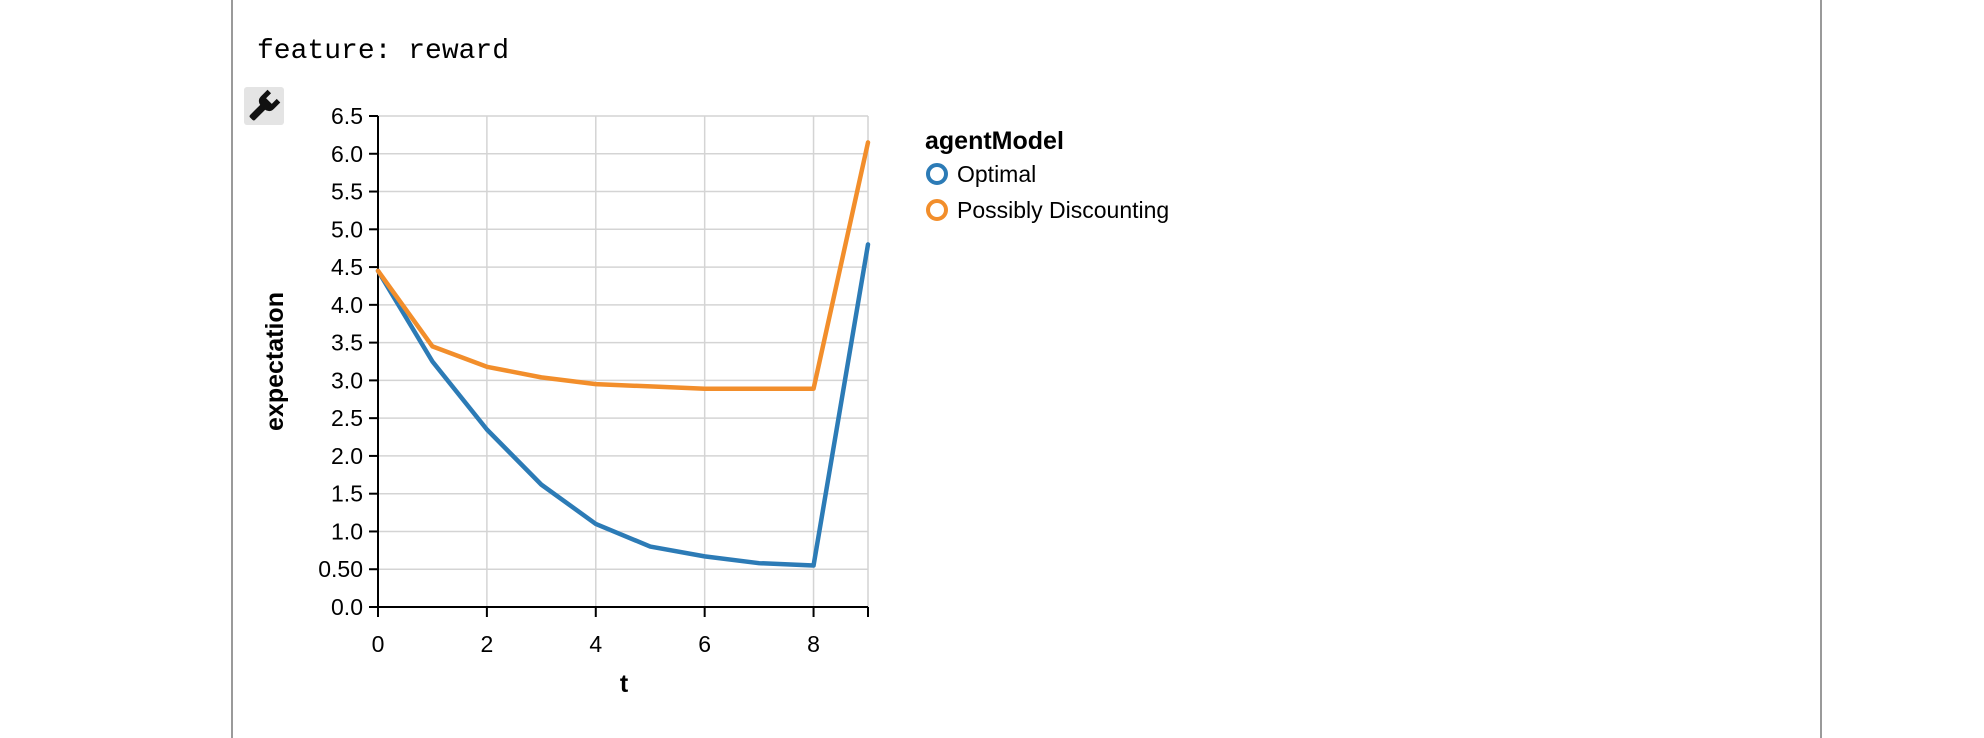 Image resolution: width=1984 pixels, height=738 pixels. I want to click on x-tick-label: 2, so click(486, 644).